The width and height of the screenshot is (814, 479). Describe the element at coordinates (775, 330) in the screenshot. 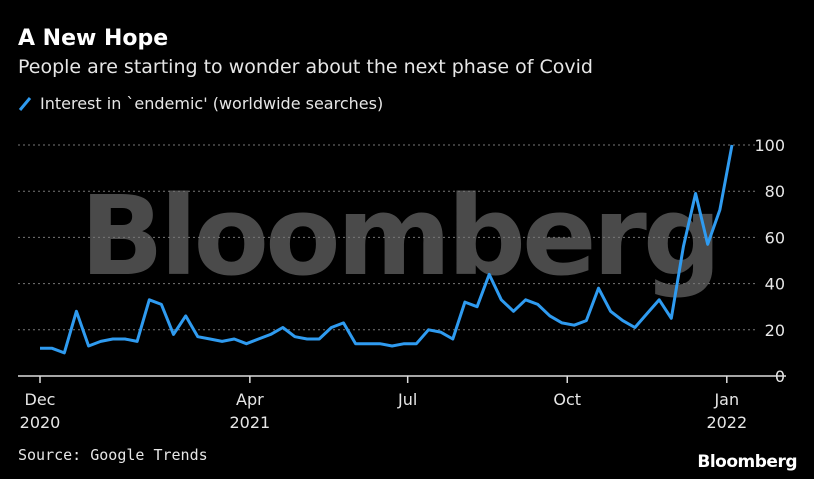

I see `y-tick-label: 20` at that location.